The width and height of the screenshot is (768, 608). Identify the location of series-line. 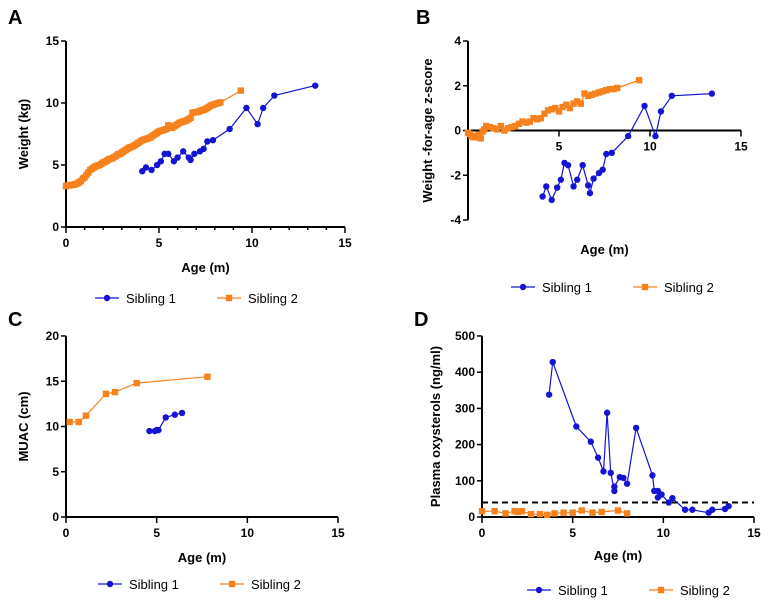
(638, 437).